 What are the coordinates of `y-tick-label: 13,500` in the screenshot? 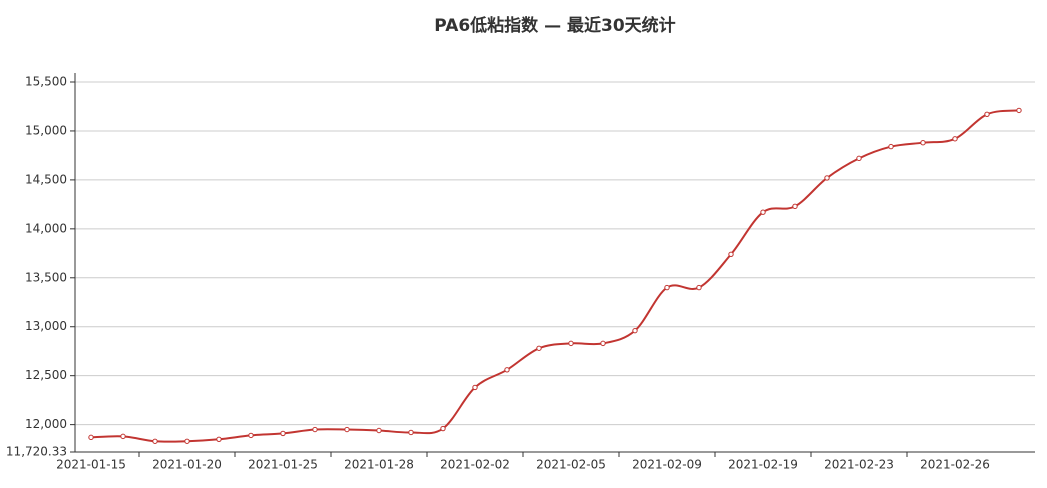 It's located at (46, 277).